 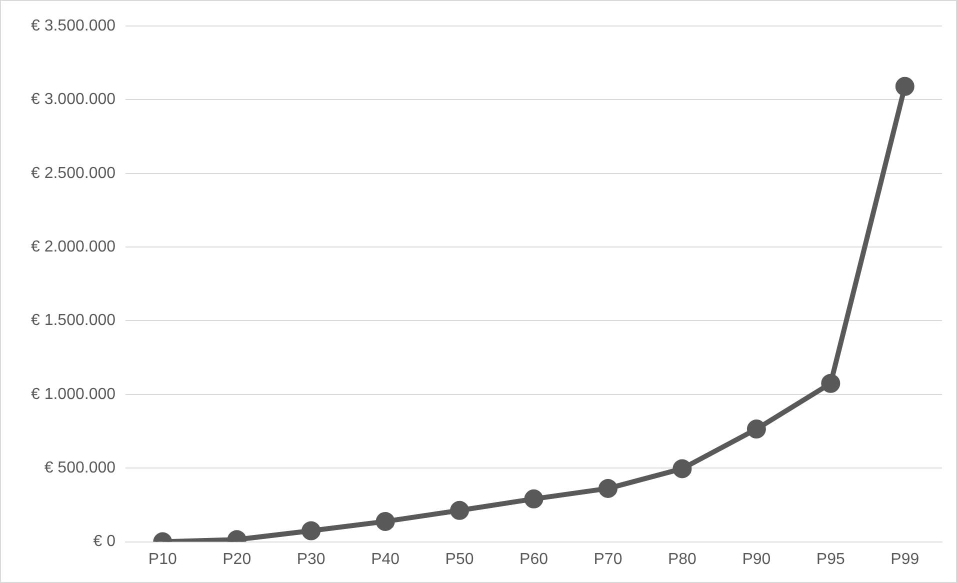 What do you see at coordinates (73, 247) in the screenshot?
I see `y-tick-label: € 2.000.000` at bounding box center [73, 247].